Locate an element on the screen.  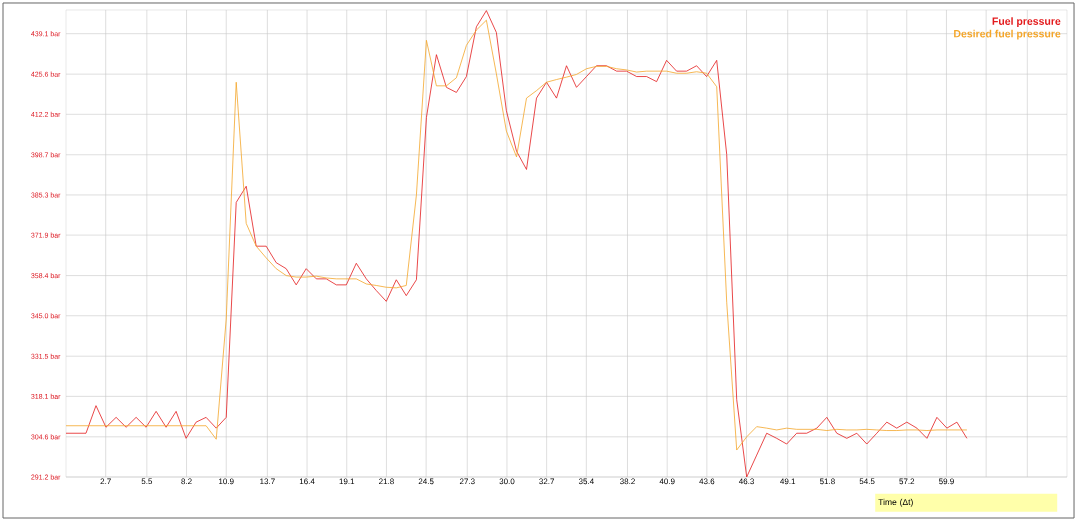
x-tick-label: 57.2 is located at coordinates (907, 481).